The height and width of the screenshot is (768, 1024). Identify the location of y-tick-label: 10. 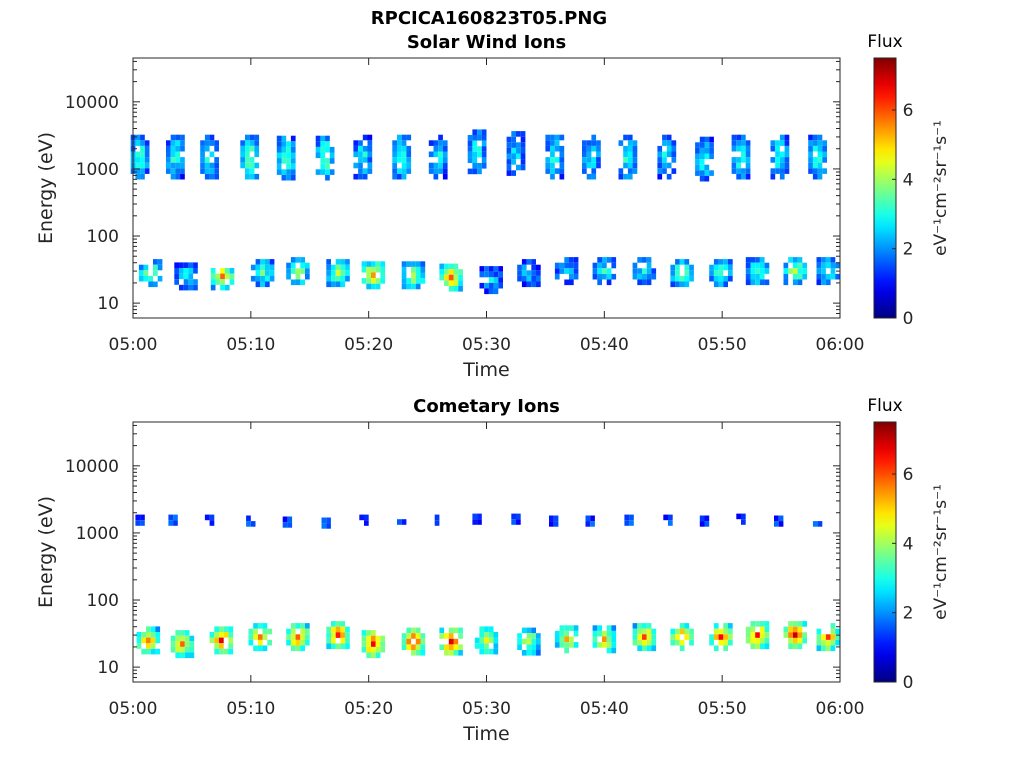
(108, 304).